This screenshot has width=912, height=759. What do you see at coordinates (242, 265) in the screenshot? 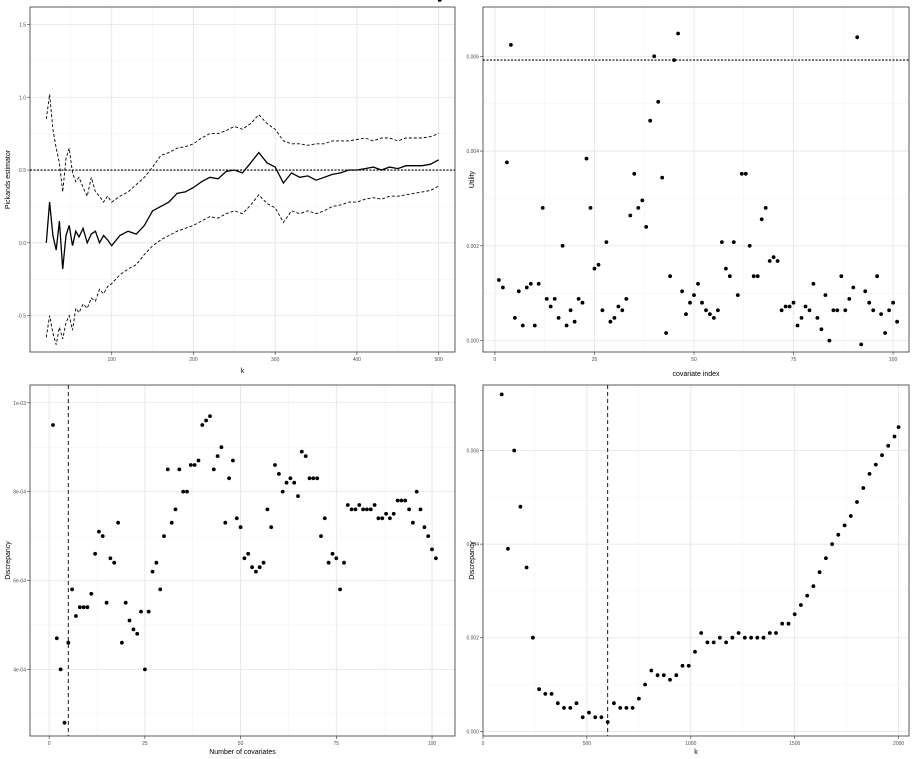
I see `confidence-band-line` at bounding box center [242, 265].